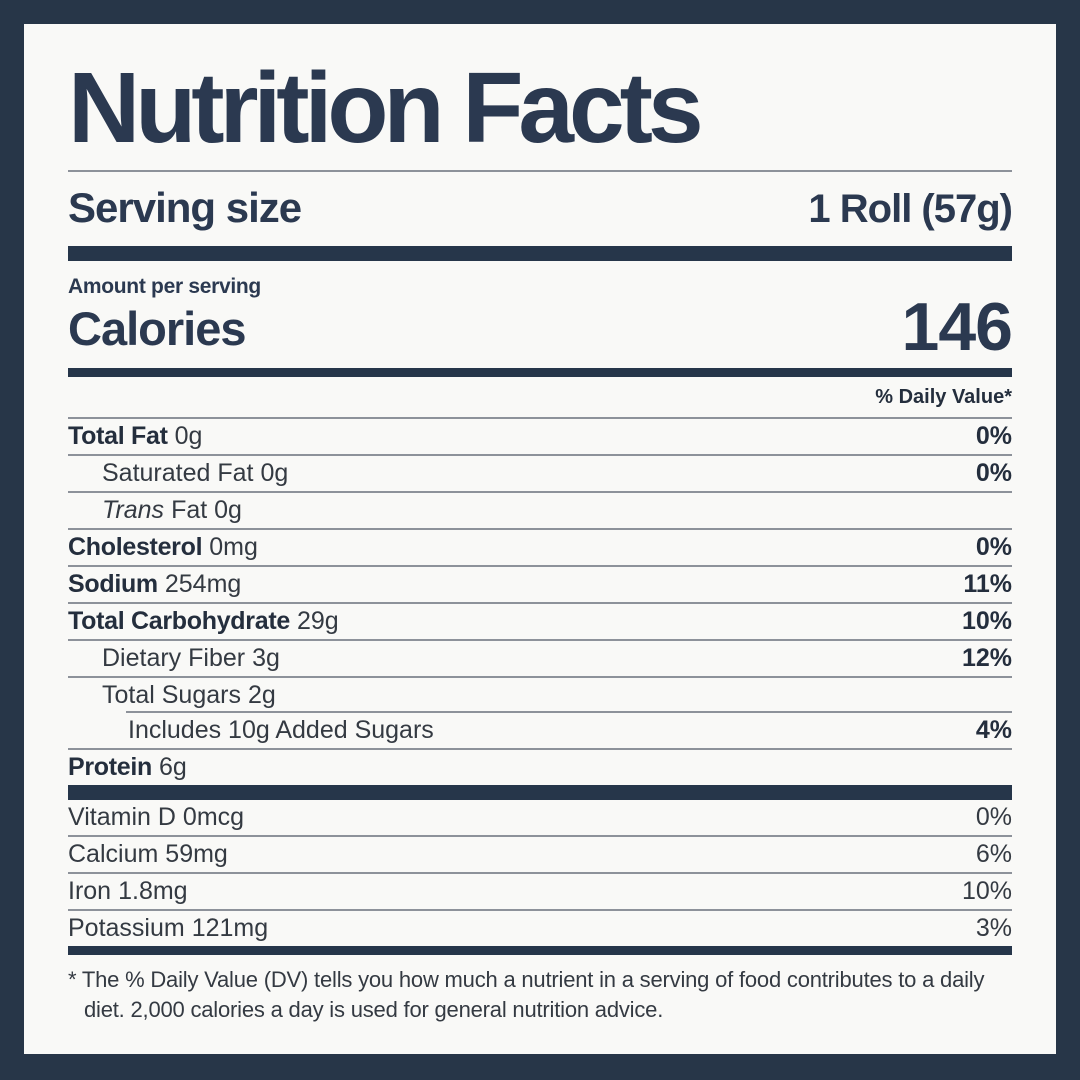  I want to click on nutrient-amount: 3g, so click(266, 658).